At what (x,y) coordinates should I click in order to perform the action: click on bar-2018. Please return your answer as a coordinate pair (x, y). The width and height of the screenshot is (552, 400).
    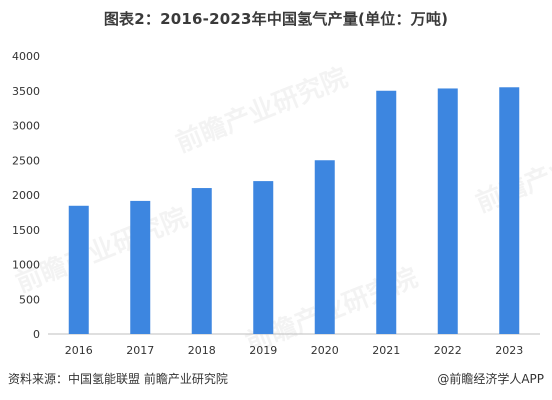
    Looking at the image, I should click on (201, 261).